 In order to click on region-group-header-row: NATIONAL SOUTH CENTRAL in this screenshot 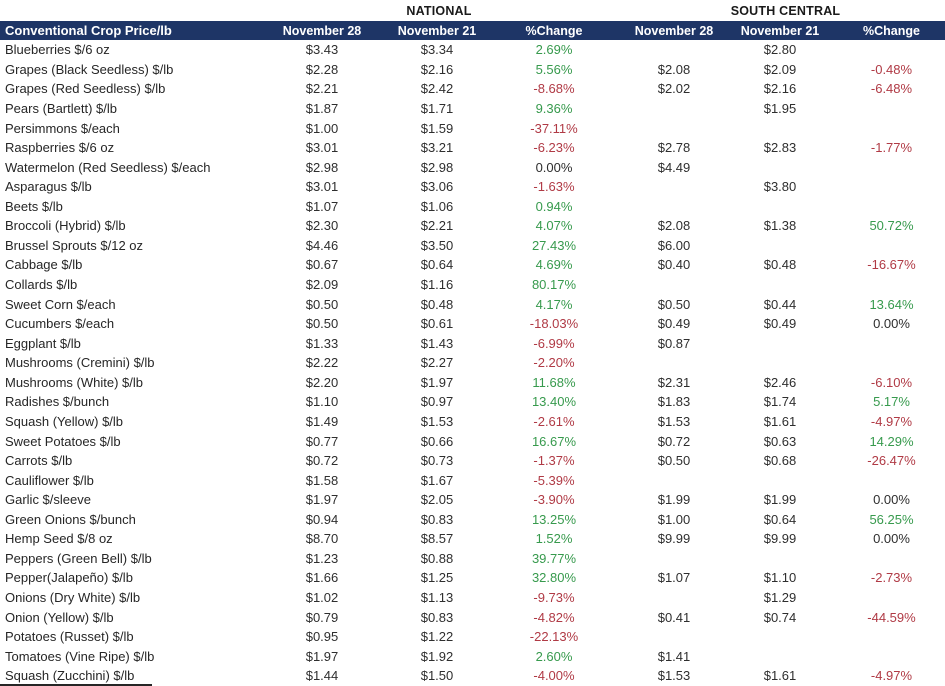, I will do `click(472, 10)`.